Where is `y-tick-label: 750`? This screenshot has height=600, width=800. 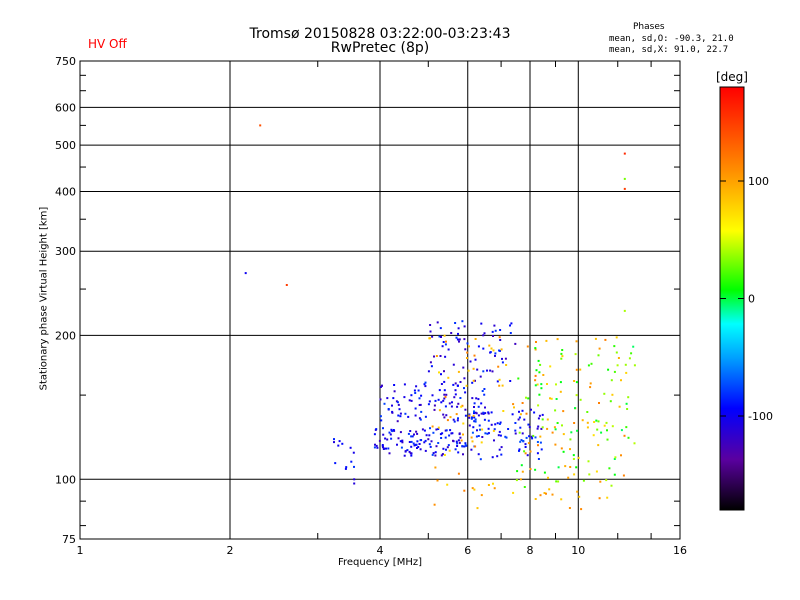
y-tick-label: 750 is located at coordinates (65, 61).